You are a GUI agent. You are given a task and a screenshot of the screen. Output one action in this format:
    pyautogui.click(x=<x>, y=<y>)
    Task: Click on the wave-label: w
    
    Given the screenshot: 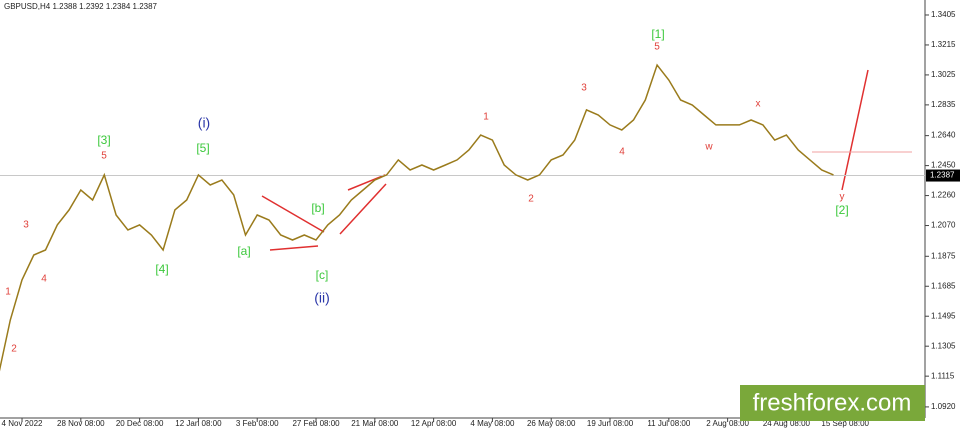 What is the action you would take?
    pyautogui.click(x=708, y=147)
    